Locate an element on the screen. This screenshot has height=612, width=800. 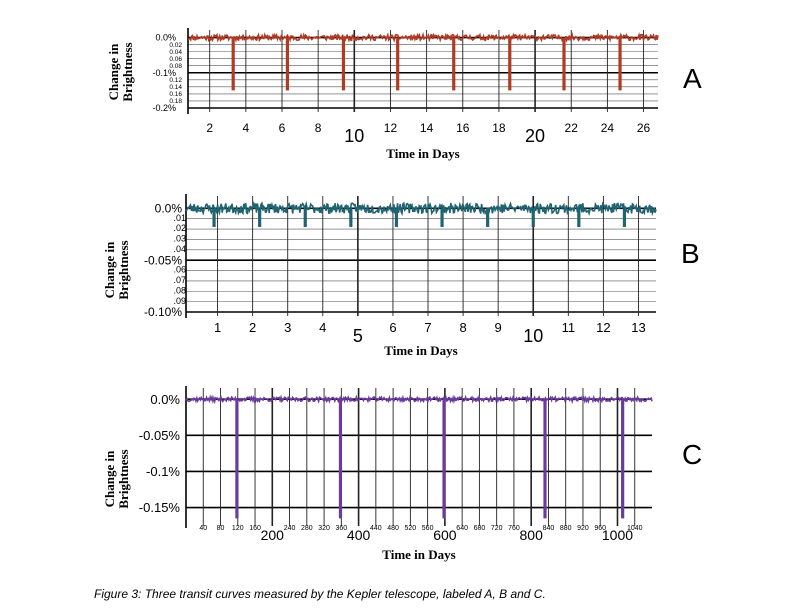
x-tick-label: 880 is located at coordinates (566, 528).